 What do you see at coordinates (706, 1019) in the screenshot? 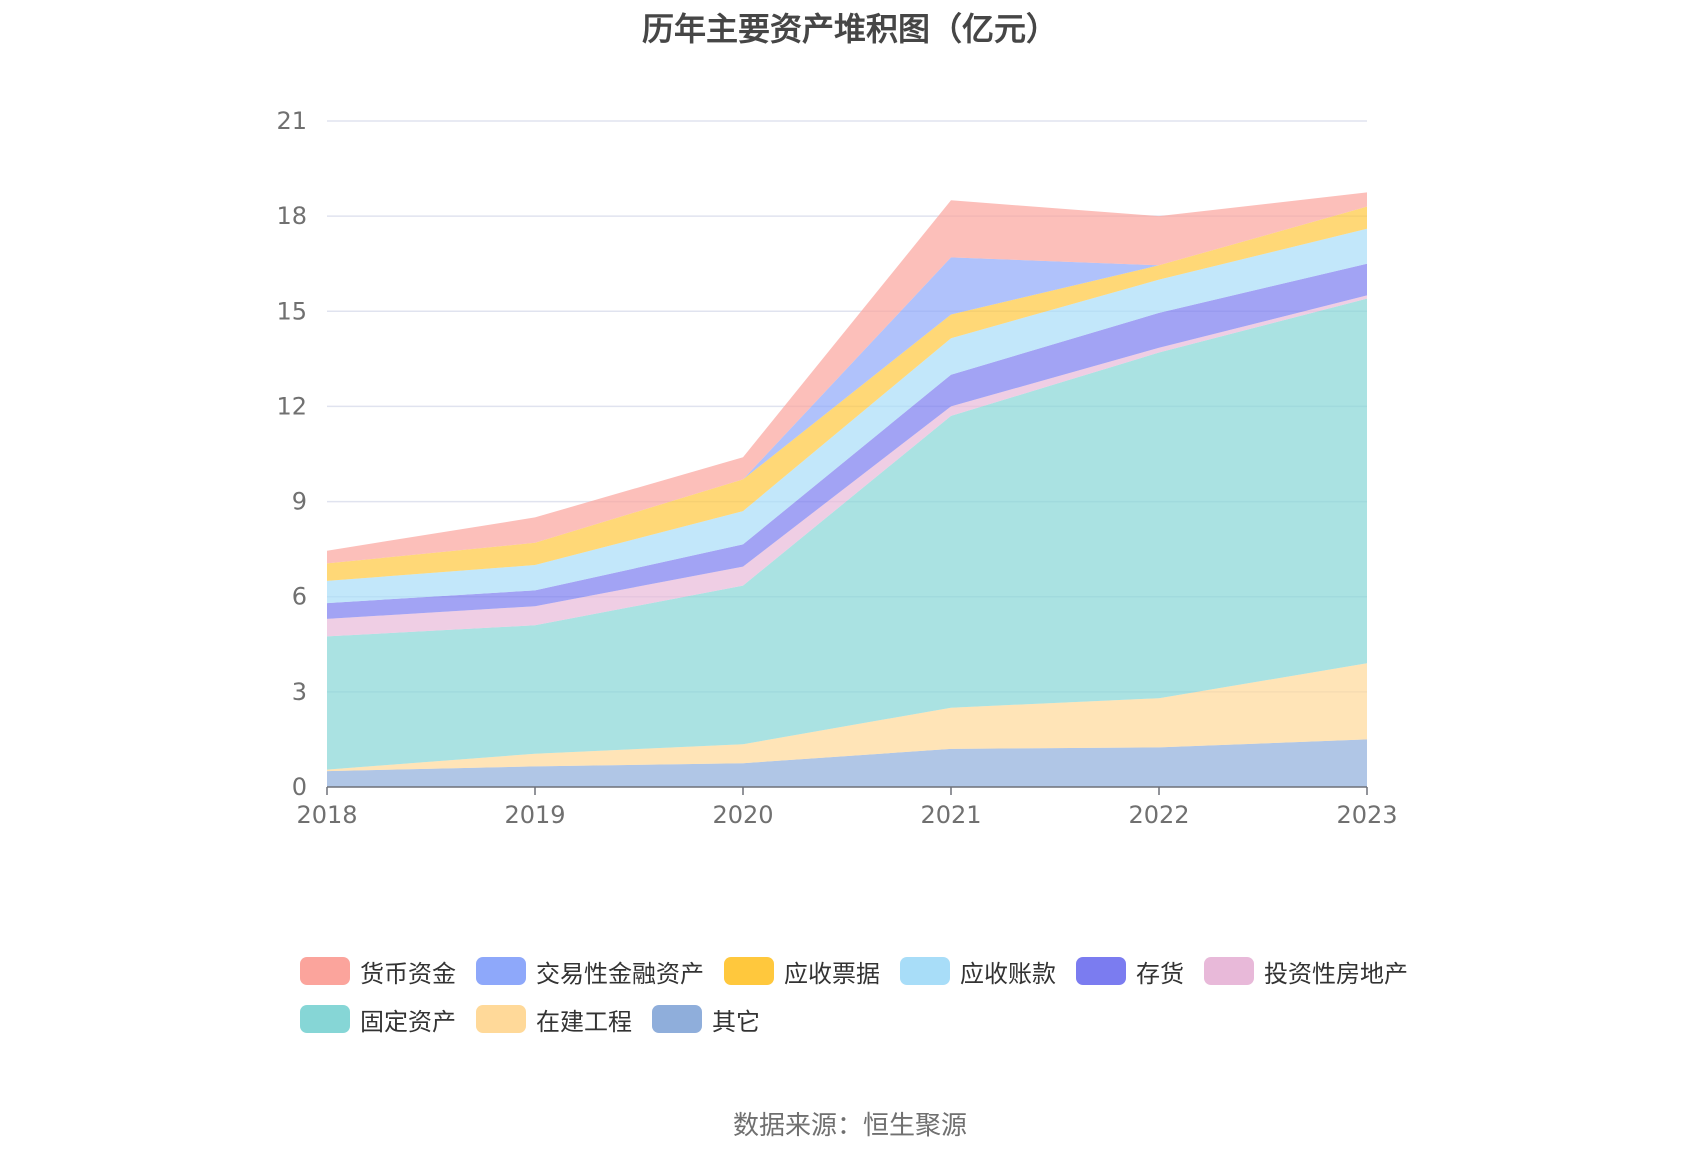
I see `legend-item: 其它` at bounding box center [706, 1019].